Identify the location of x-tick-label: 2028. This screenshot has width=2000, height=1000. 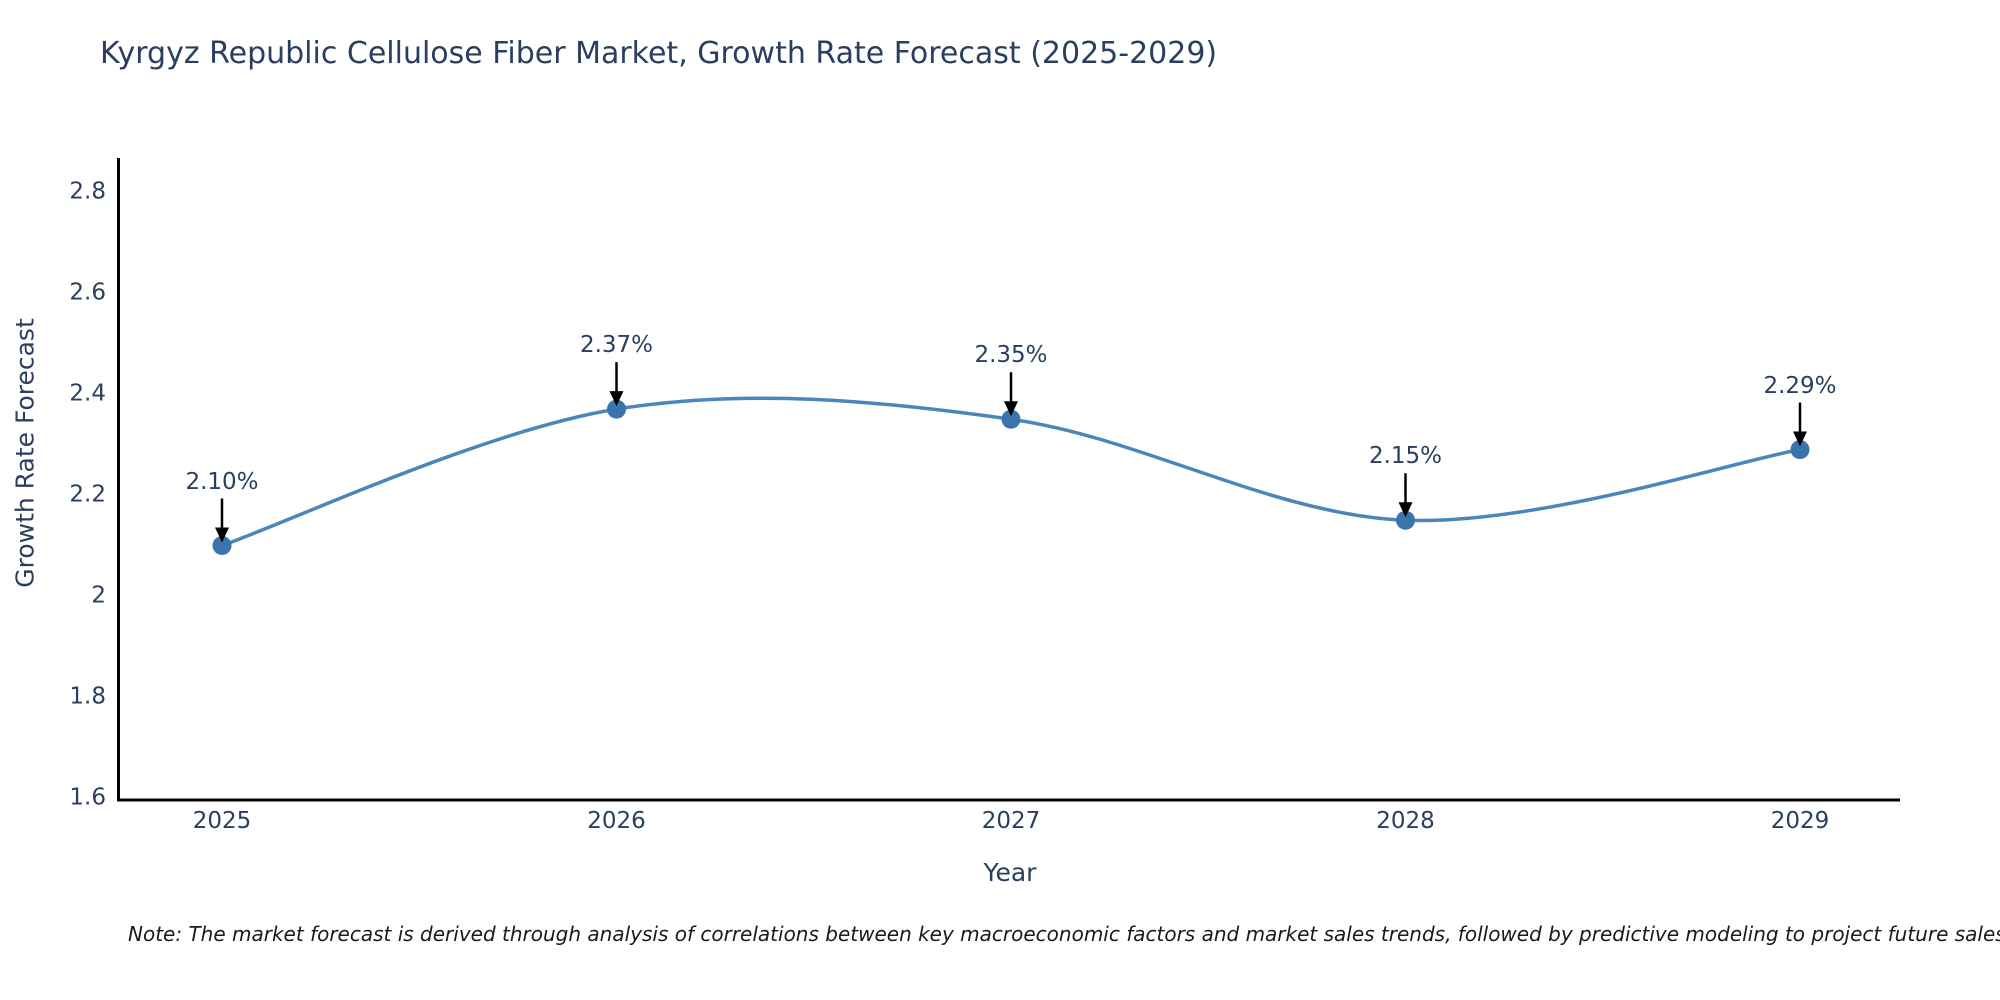
(1405, 821).